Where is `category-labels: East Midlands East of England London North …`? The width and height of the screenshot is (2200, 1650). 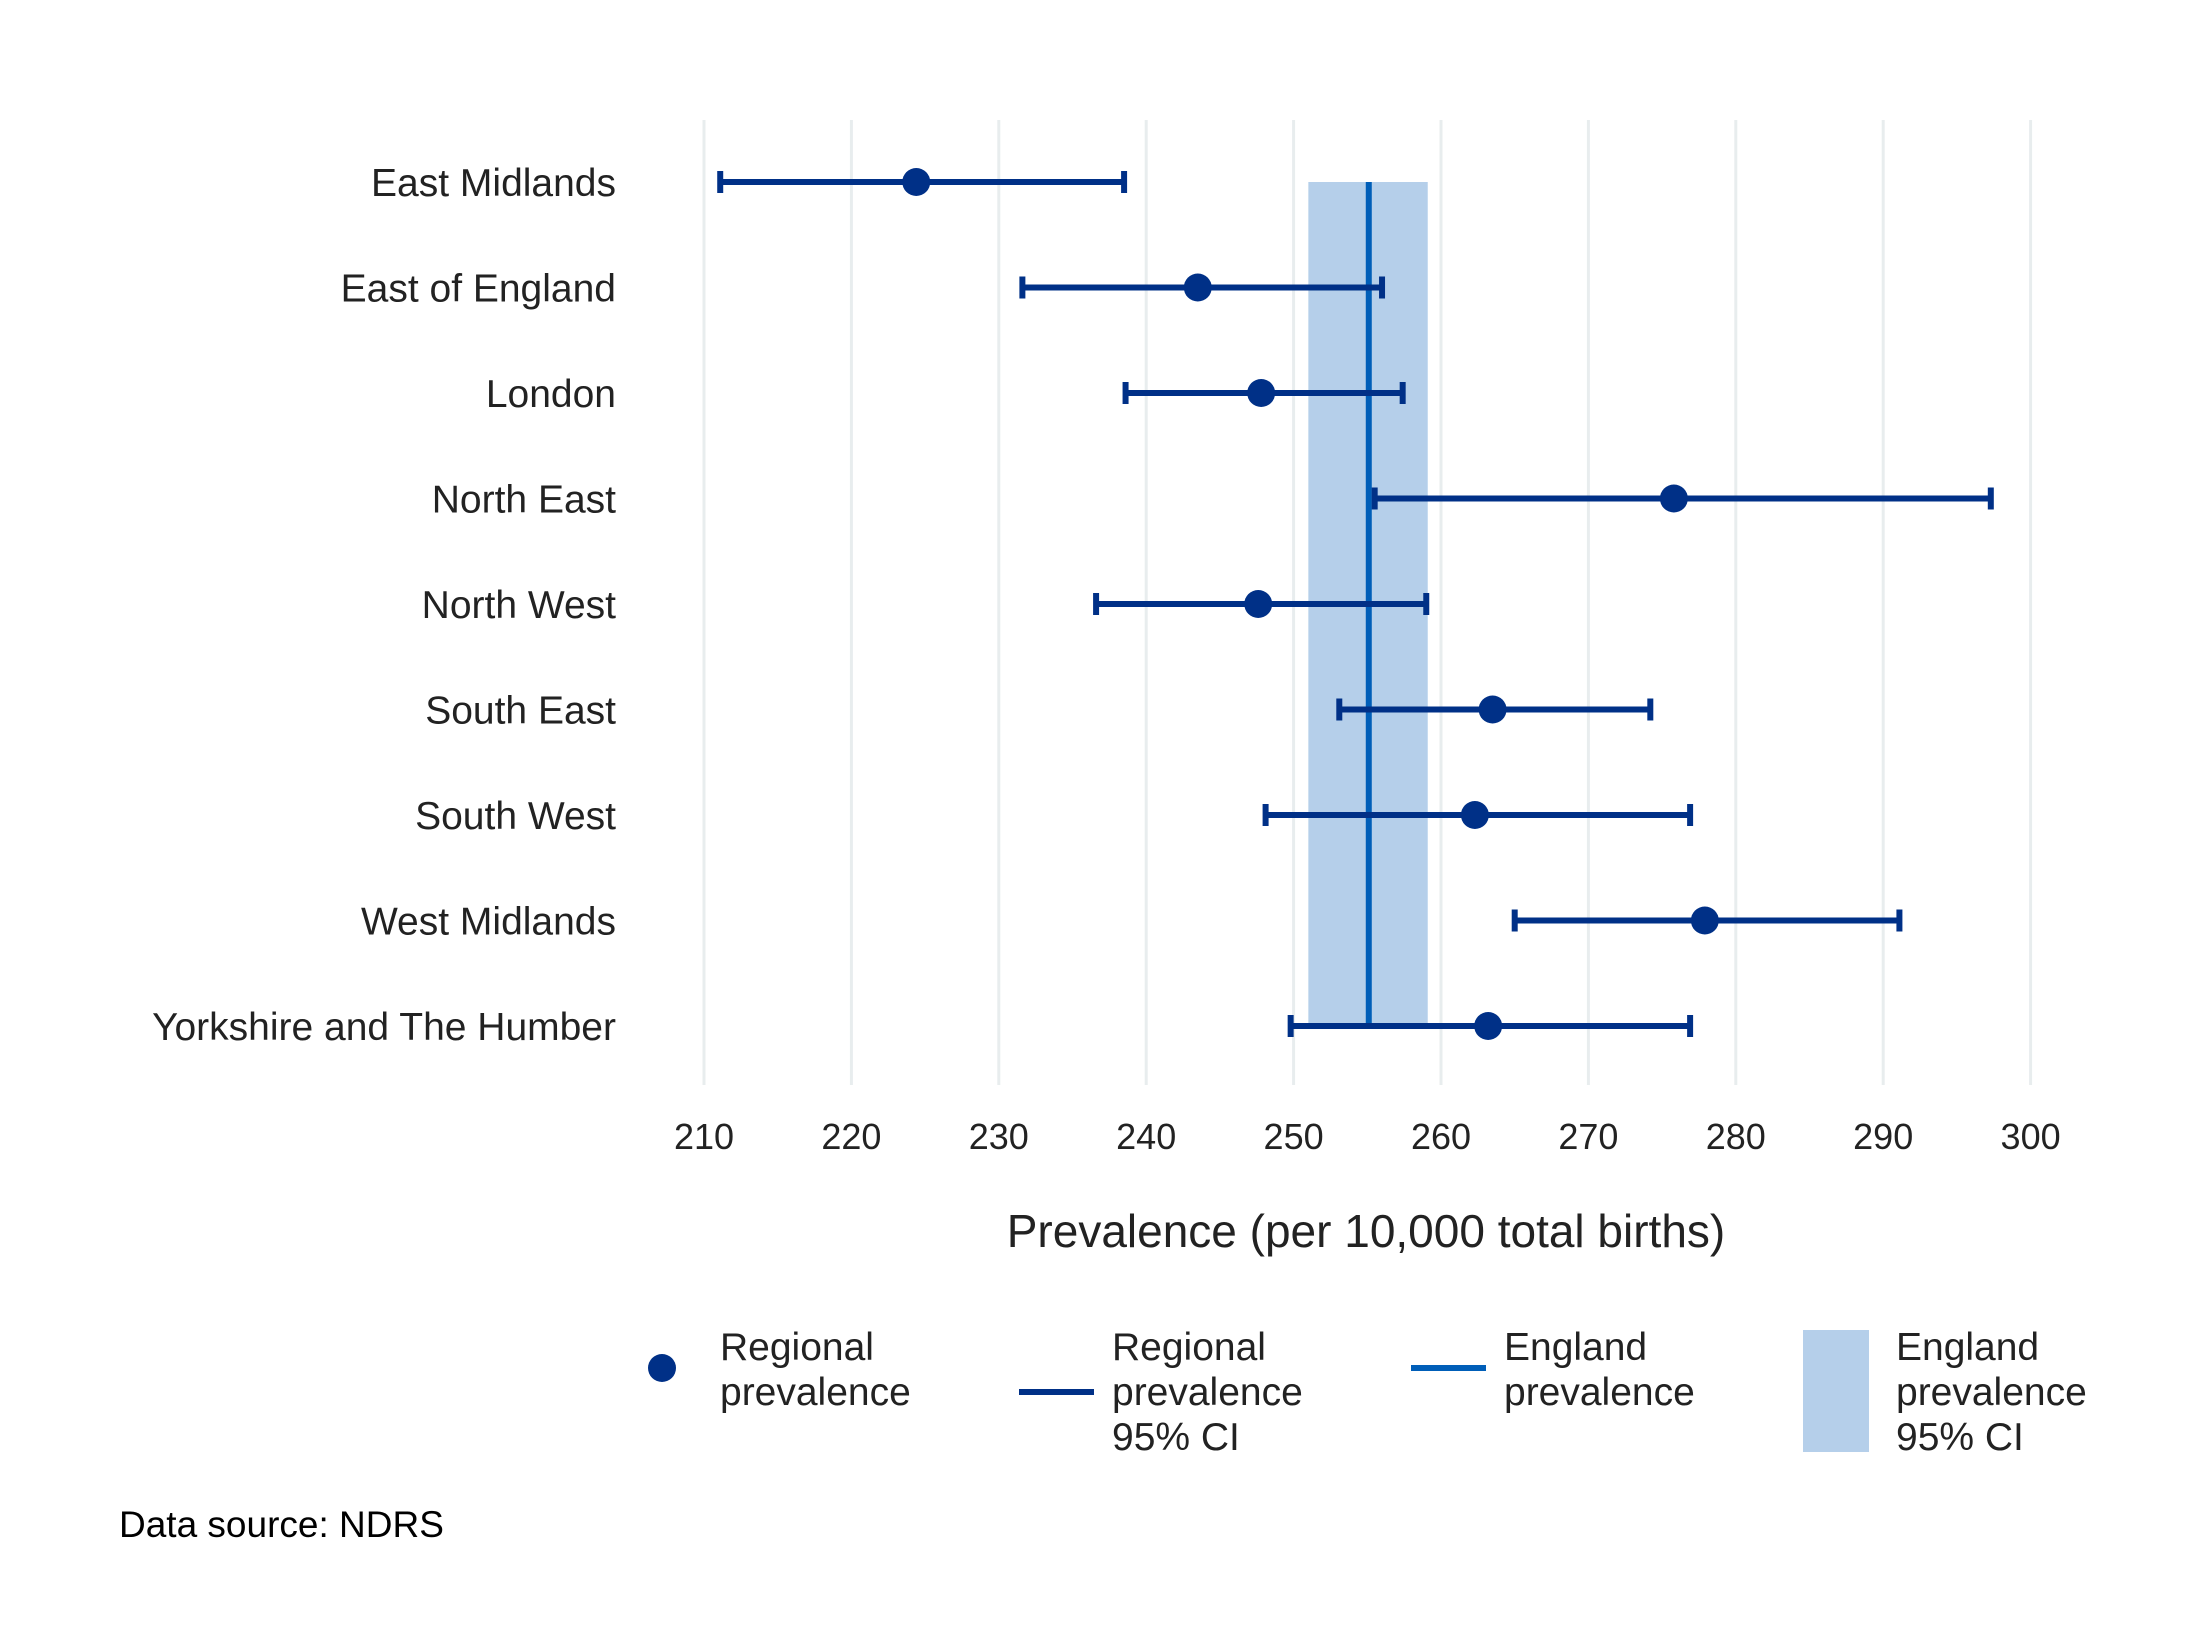
category-labels: East Midlands East of England London North … is located at coordinates (384, 605).